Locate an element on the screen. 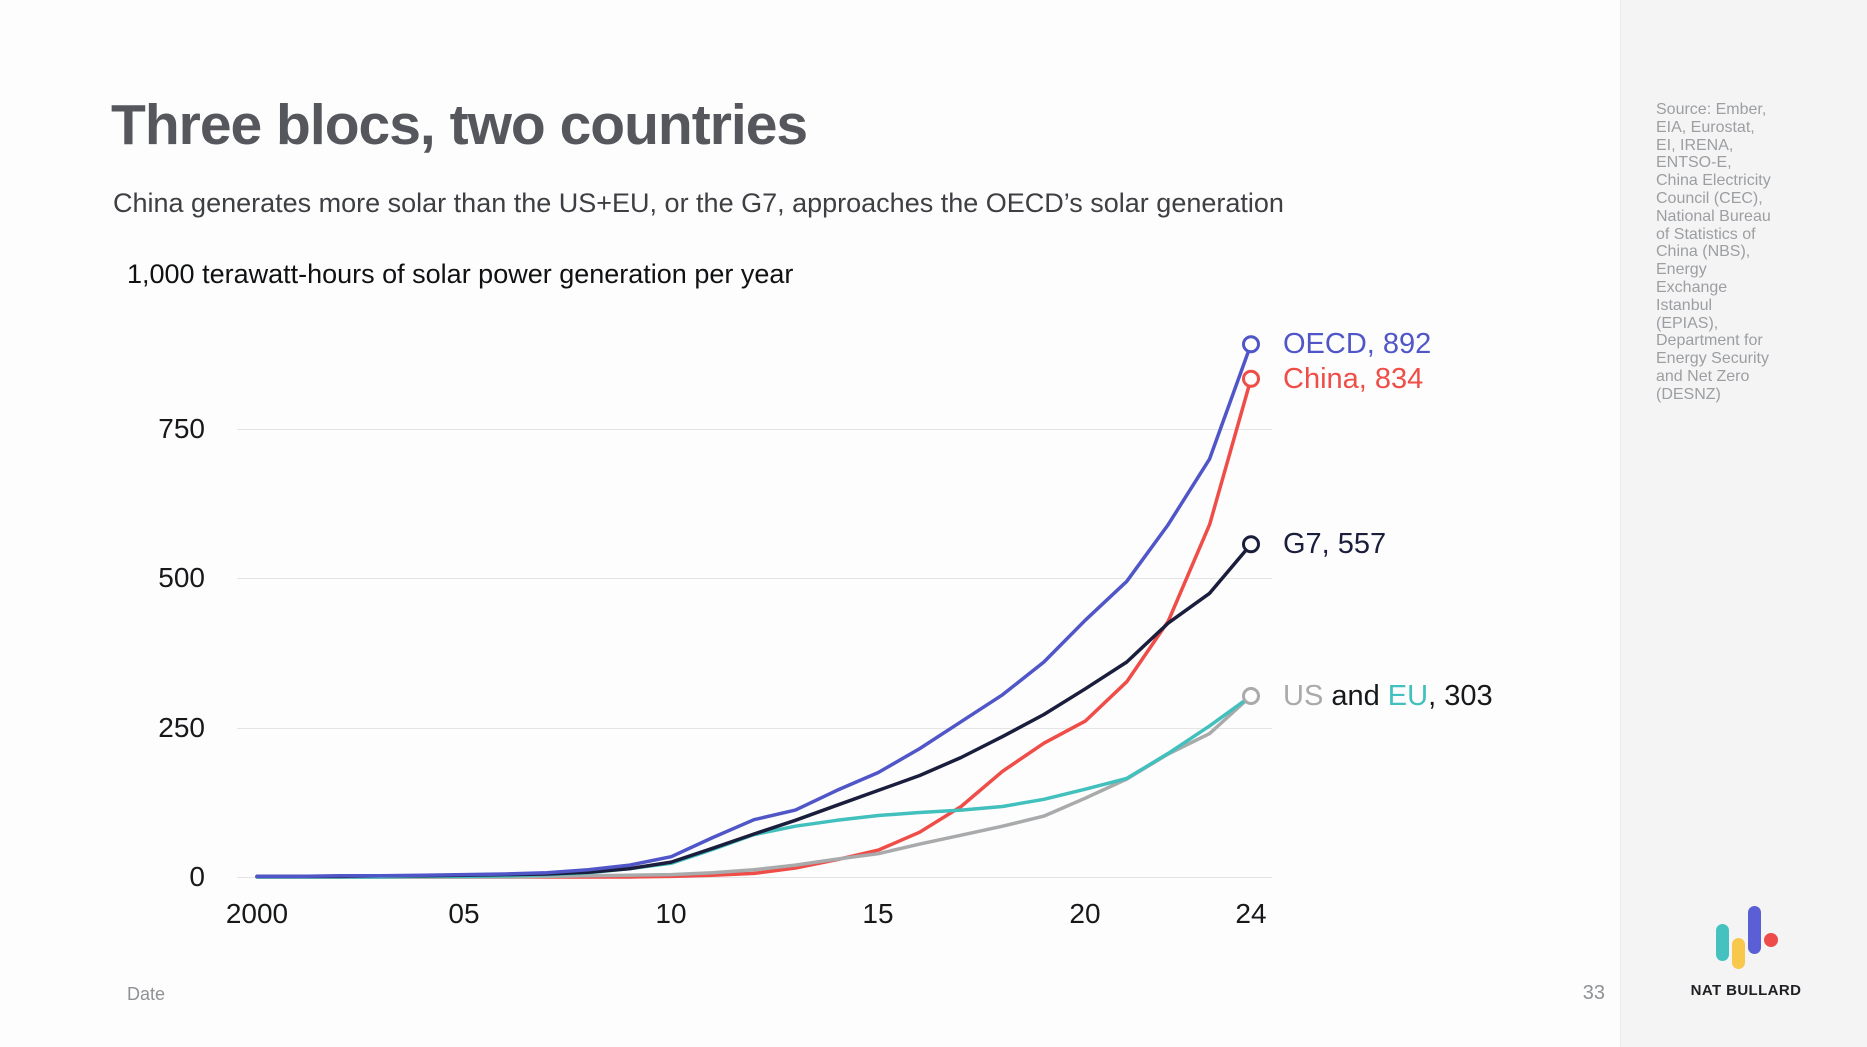 The image size is (1867, 1047). y-tick-label-750: 750 is located at coordinates (181, 428).